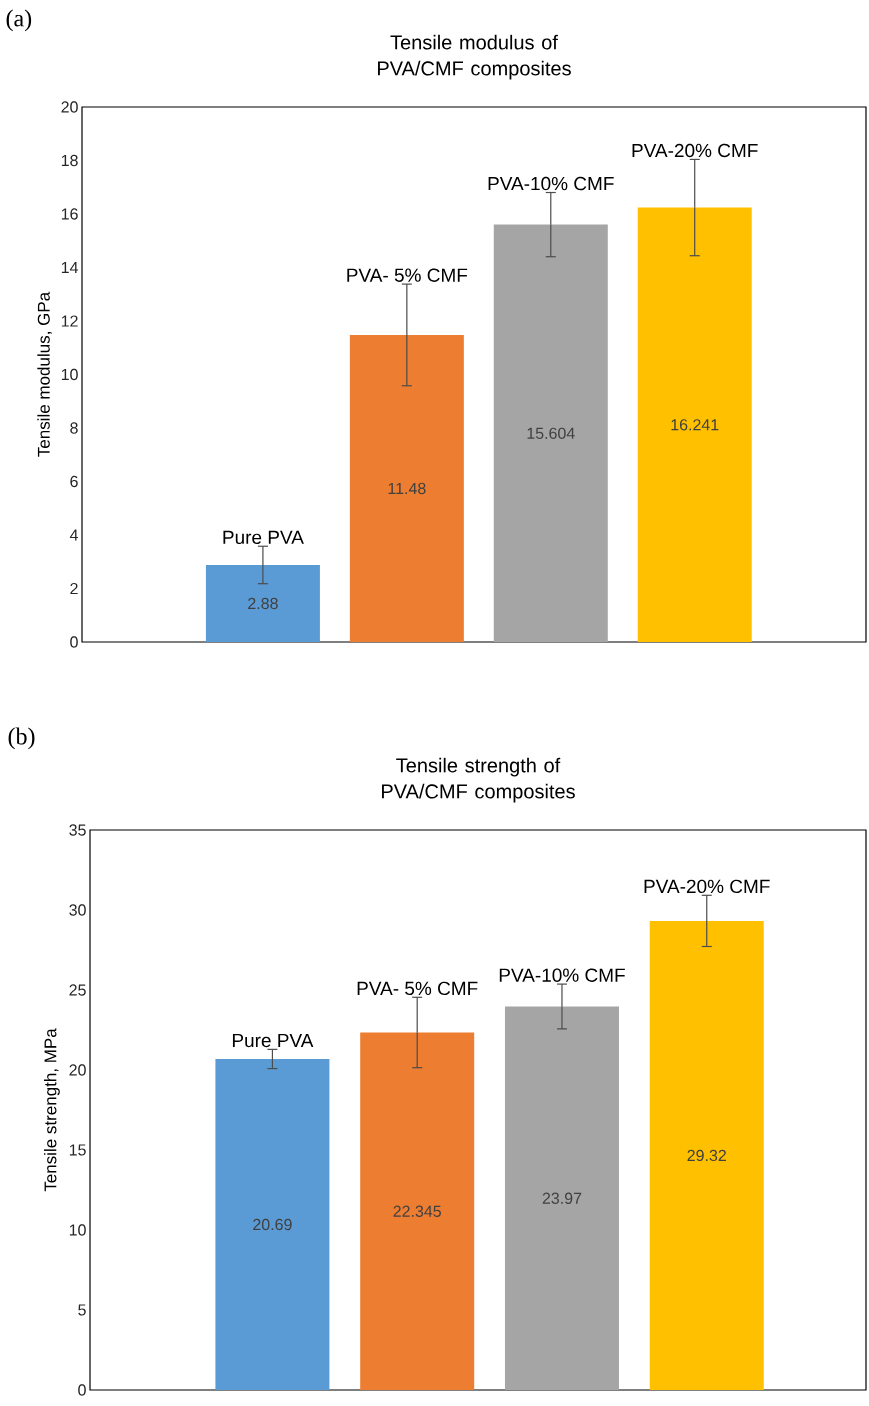 The width and height of the screenshot is (869, 1406). Describe the element at coordinates (69, 214) in the screenshot. I see `y-tick-label: 16` at that location.